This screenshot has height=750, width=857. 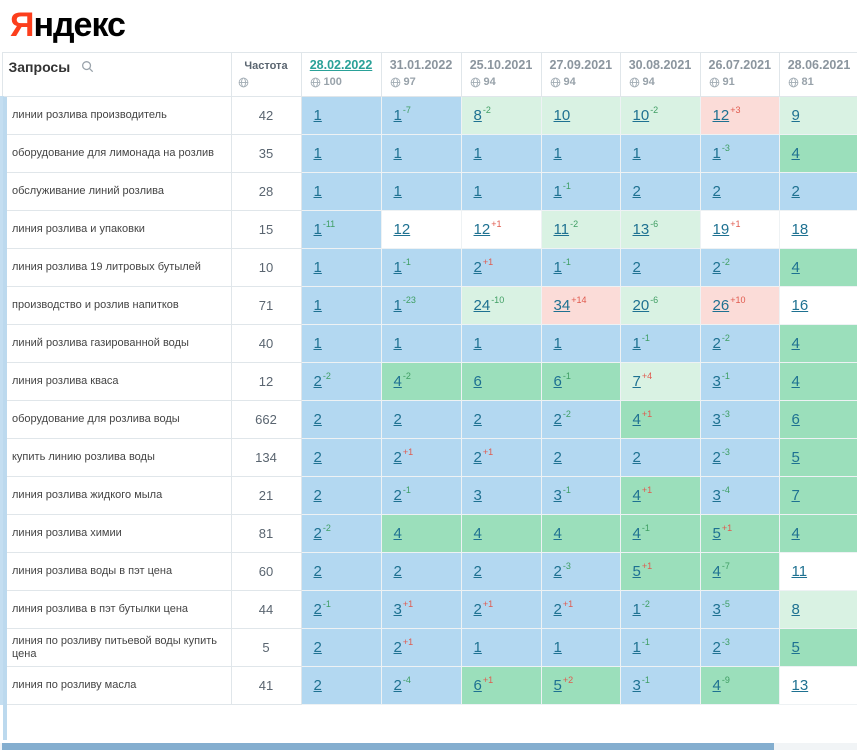 I want to click on date-column-header: 28.06.2021 81, so click(x=817, y=74).